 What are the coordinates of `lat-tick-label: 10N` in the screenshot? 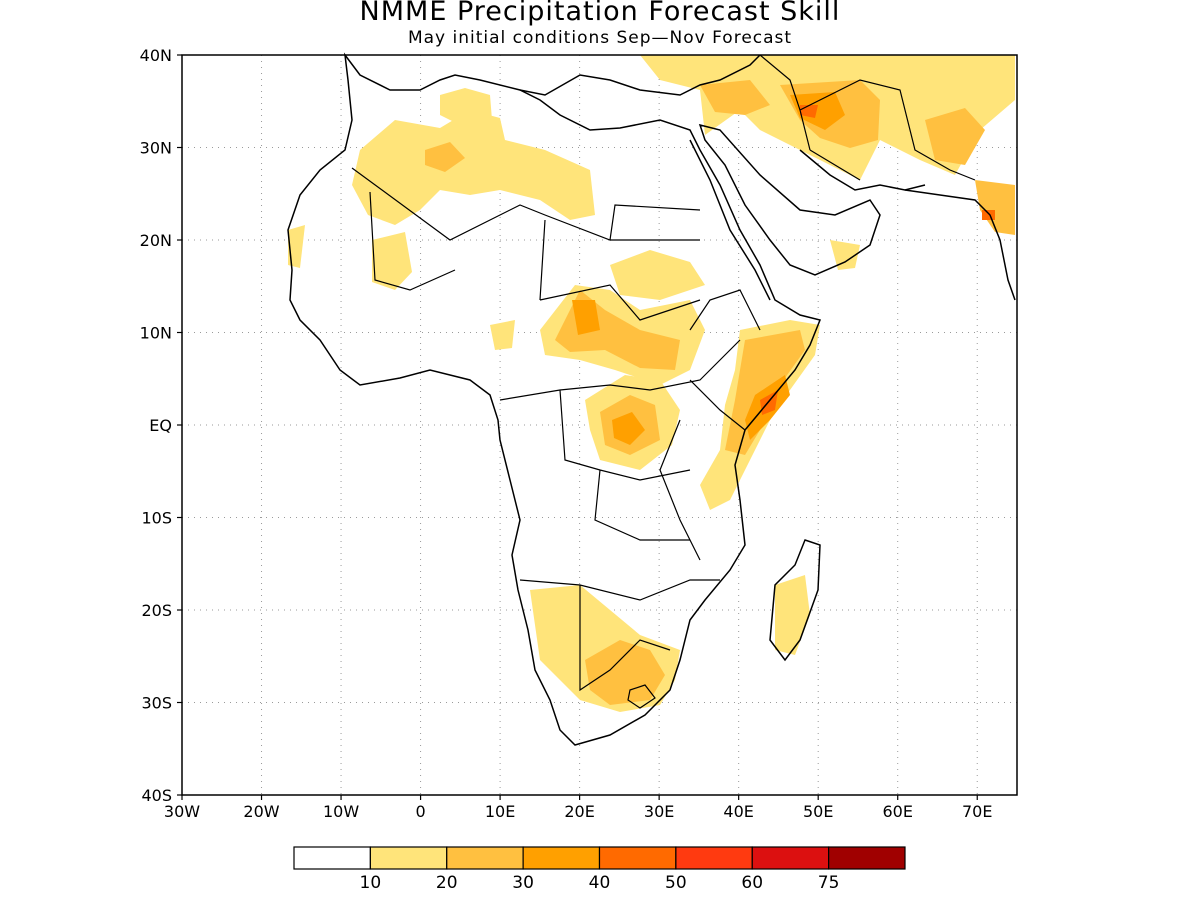 It's located at (156, 333).